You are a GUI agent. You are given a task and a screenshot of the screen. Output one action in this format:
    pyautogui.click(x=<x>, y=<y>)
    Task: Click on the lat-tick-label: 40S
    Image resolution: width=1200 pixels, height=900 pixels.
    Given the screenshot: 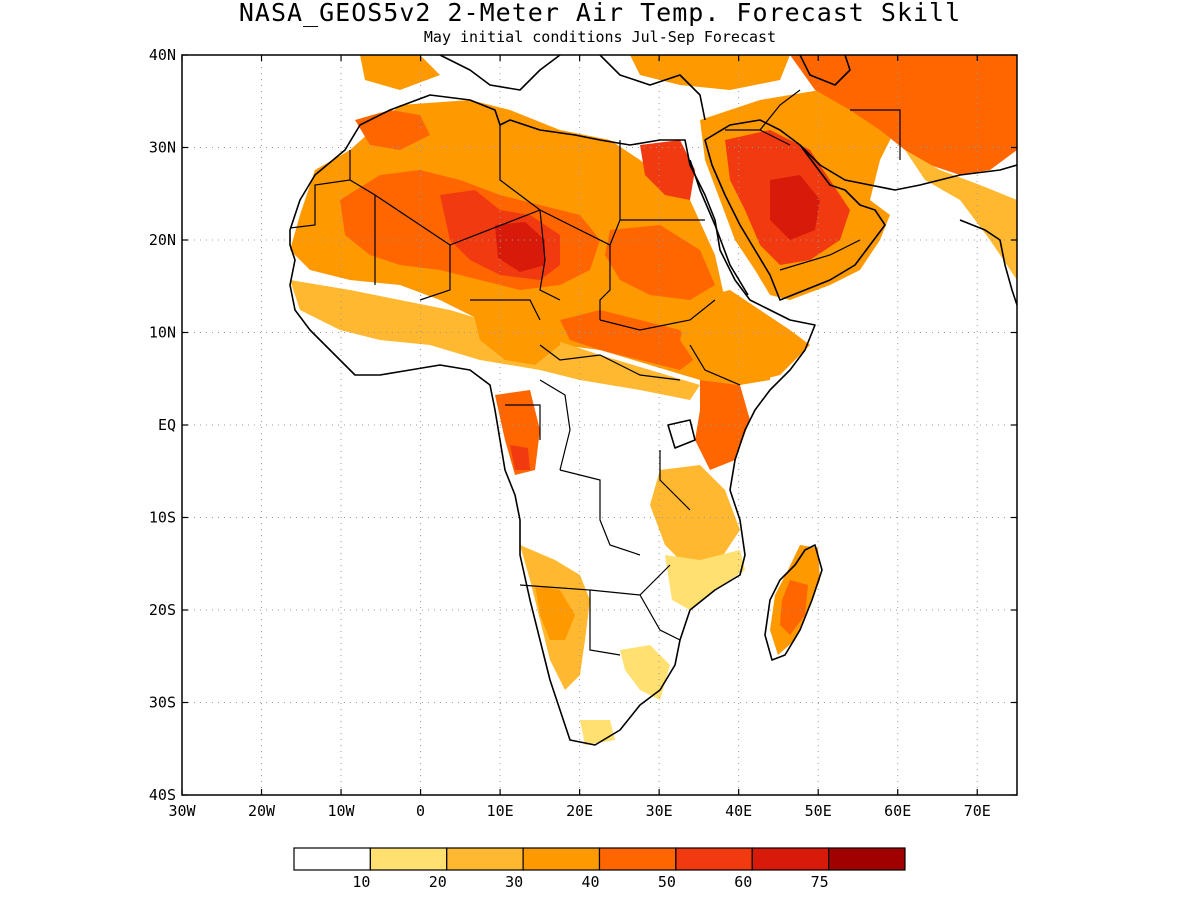 What is the action you would take?
    pyautogui.click(x=162, y=795)
    